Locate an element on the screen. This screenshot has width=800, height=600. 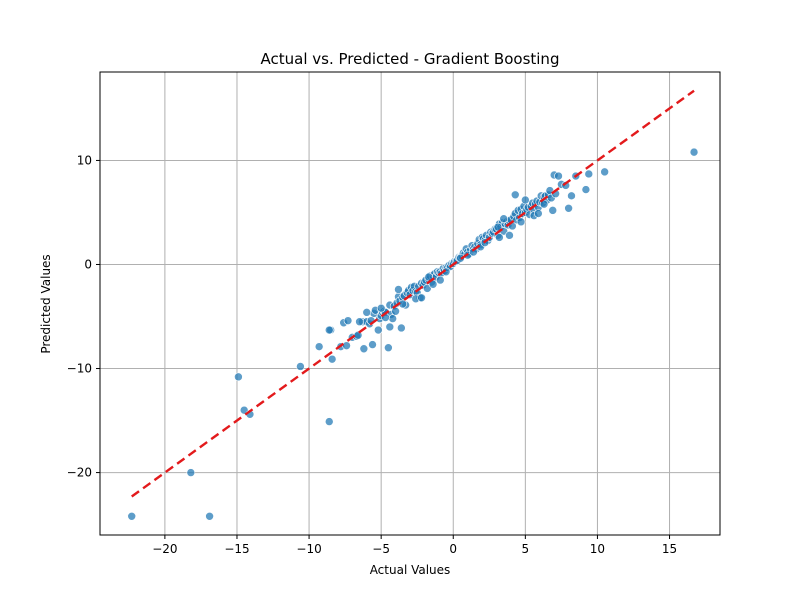
x-tick-label: −20 is located at coordinates (164, 549).